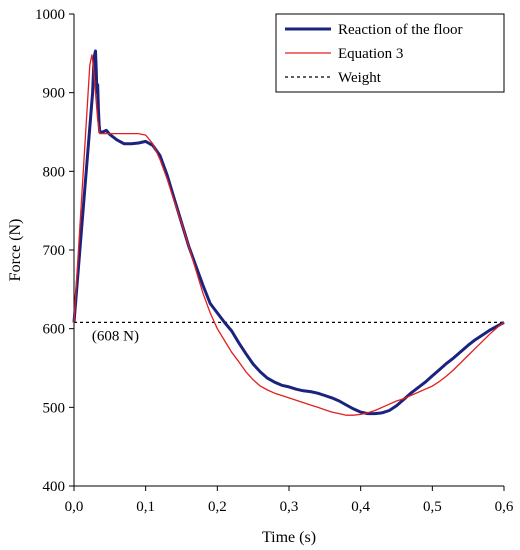 This screenshot has width=520, height=550. Describe the element at coordinates (360, 507) in the screenshot. I see `x-tick-label: 0,4` at that location.